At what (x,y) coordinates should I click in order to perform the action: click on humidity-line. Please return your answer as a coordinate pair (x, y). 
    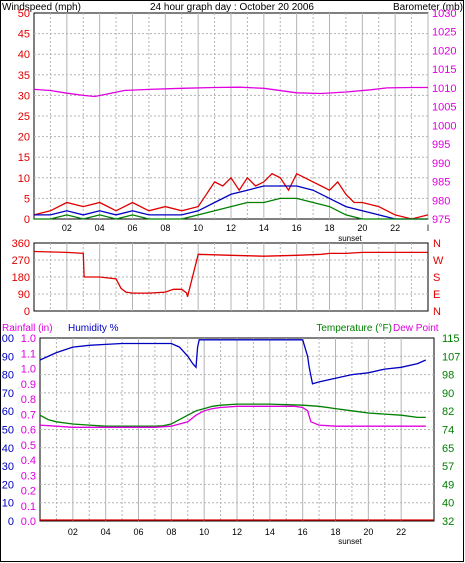
    Looking at the image, I should click on (233, 362).